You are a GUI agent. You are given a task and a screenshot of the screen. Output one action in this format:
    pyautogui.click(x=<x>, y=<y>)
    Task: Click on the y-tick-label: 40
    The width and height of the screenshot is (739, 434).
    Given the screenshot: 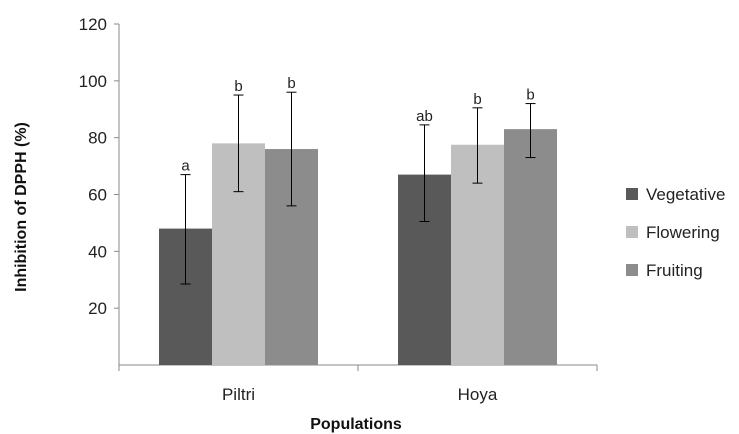 What is the action you would take?
    pyautogui.click(x=97, y=251)
    